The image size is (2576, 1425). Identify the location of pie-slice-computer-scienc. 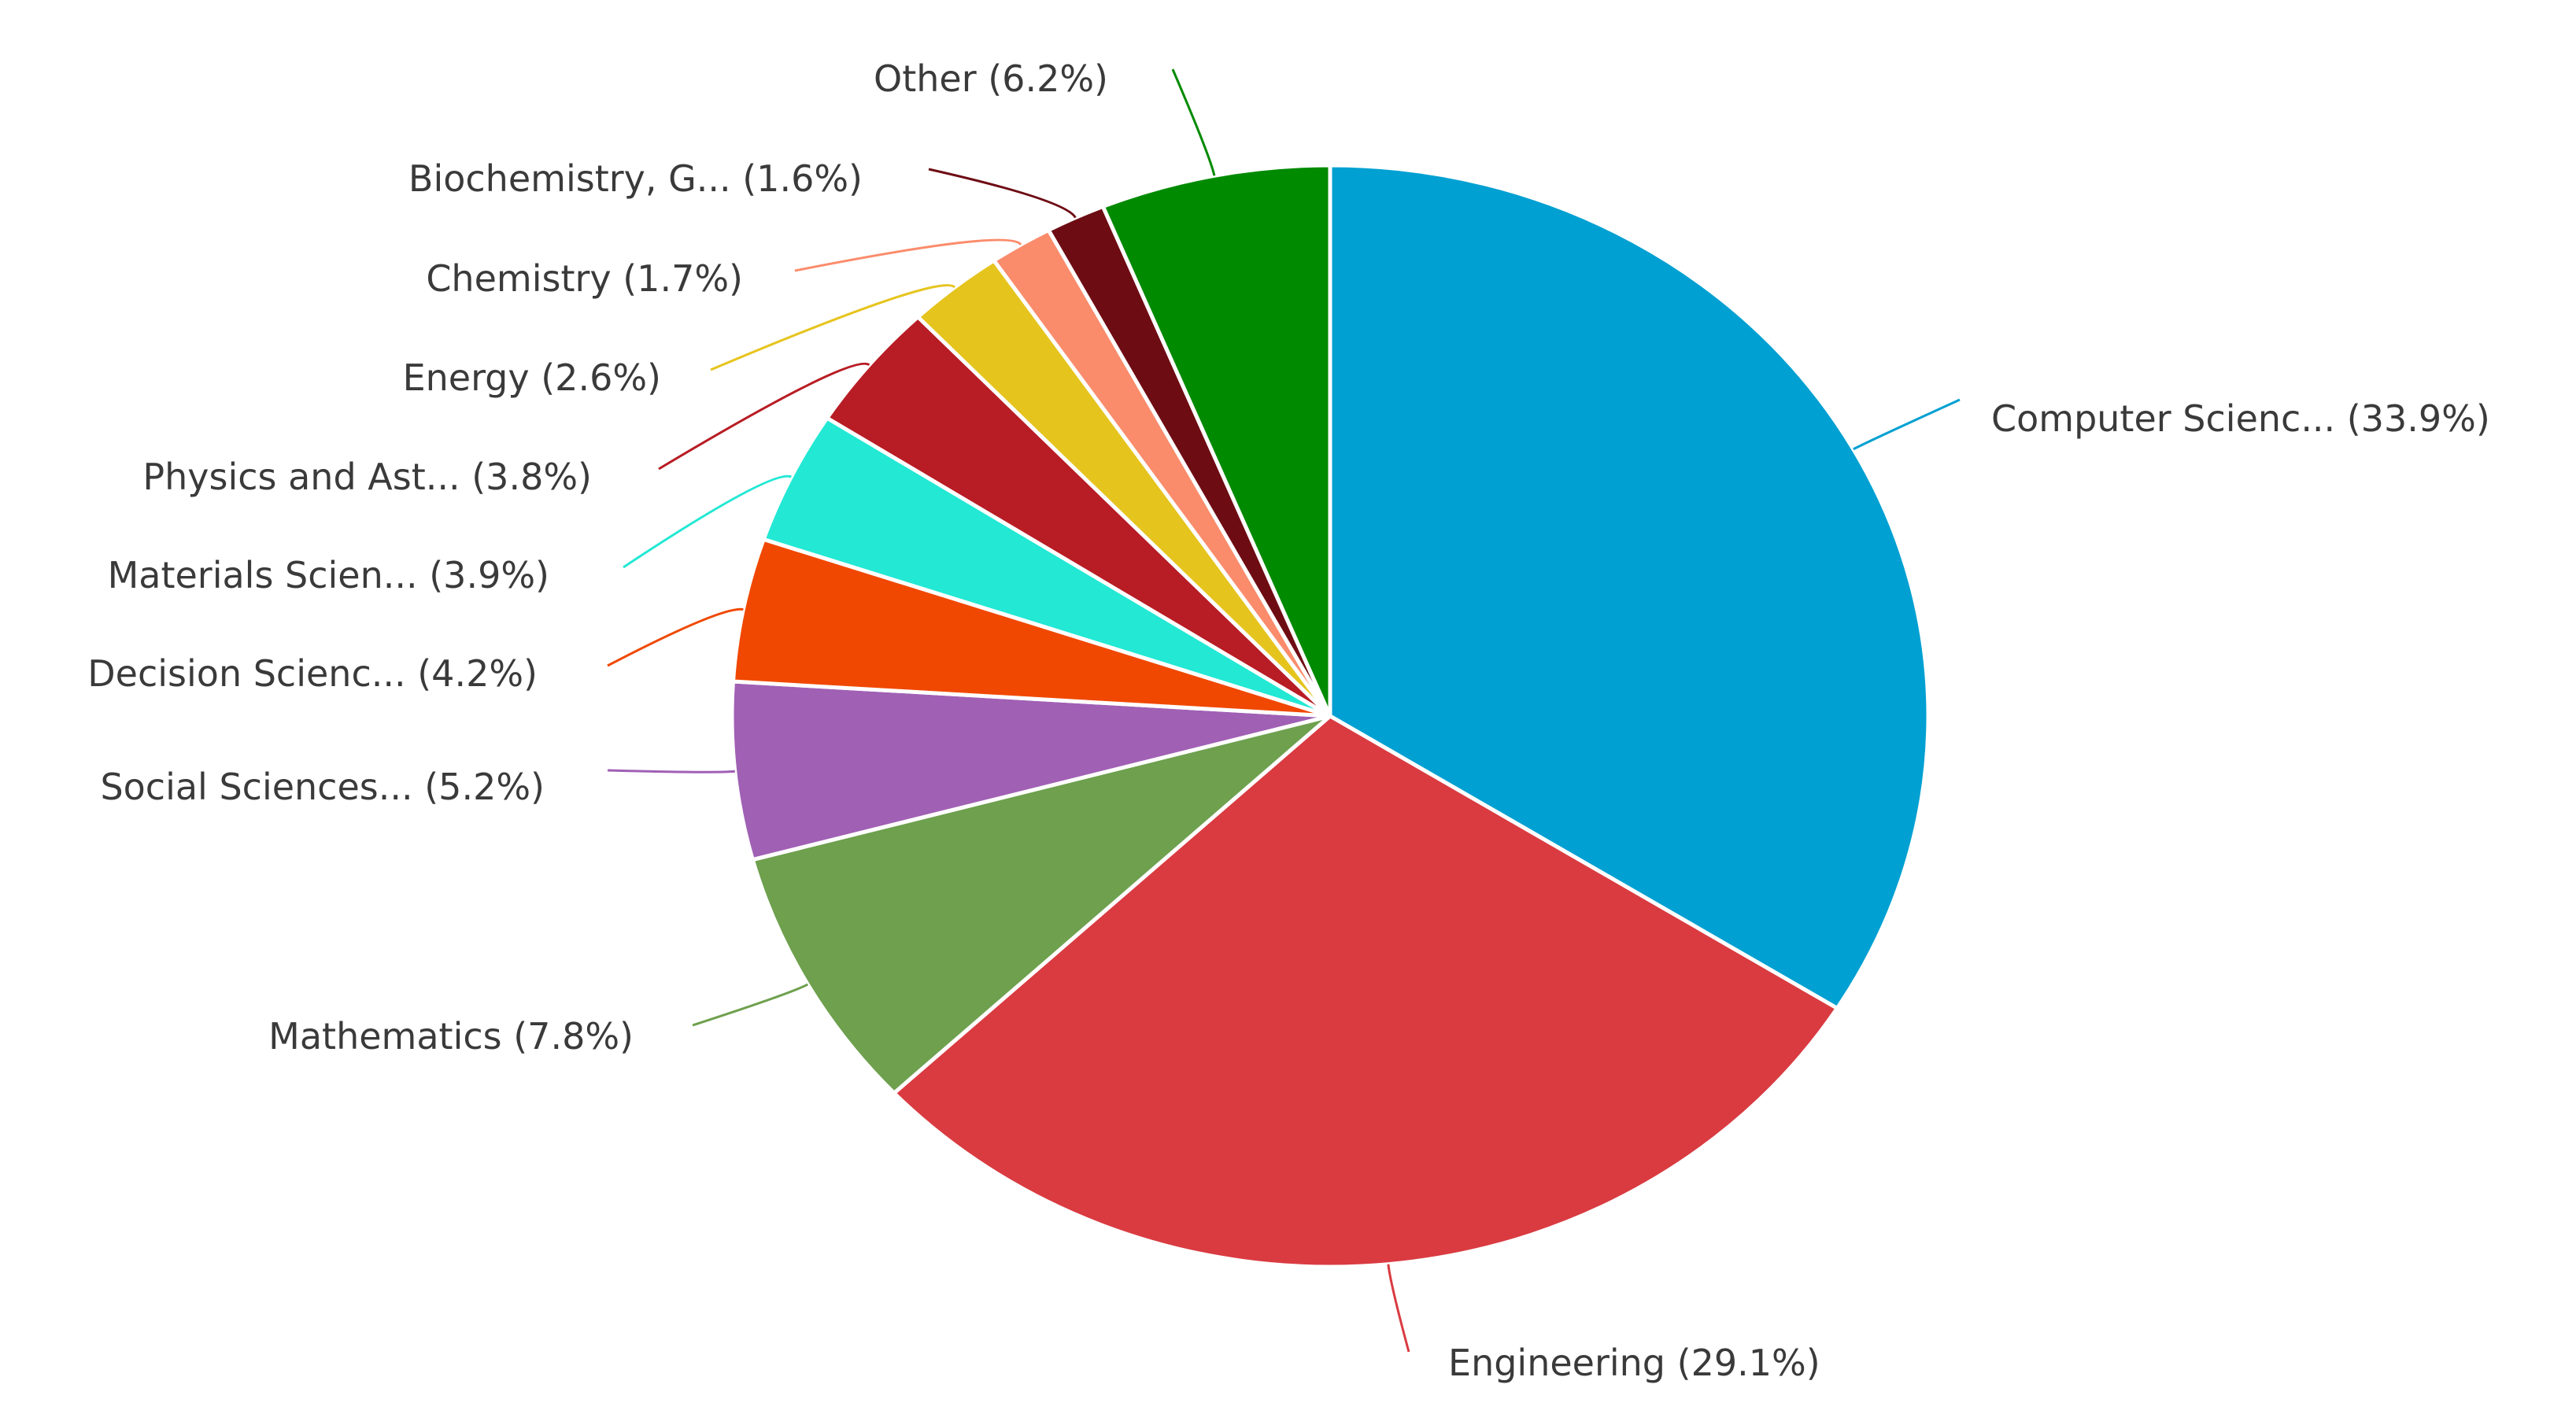
(1629, 586).